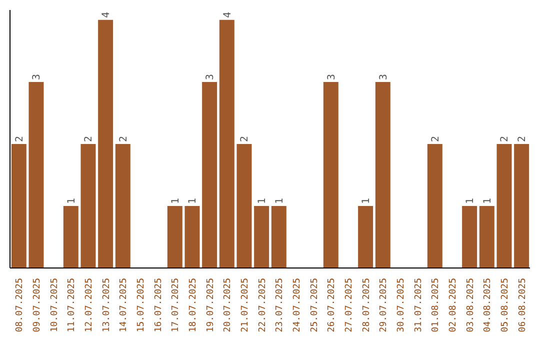  Describe the element at coordinates (89, 305) in the screenshot. I see `x-tick-label: 12.07.2025` at that location.